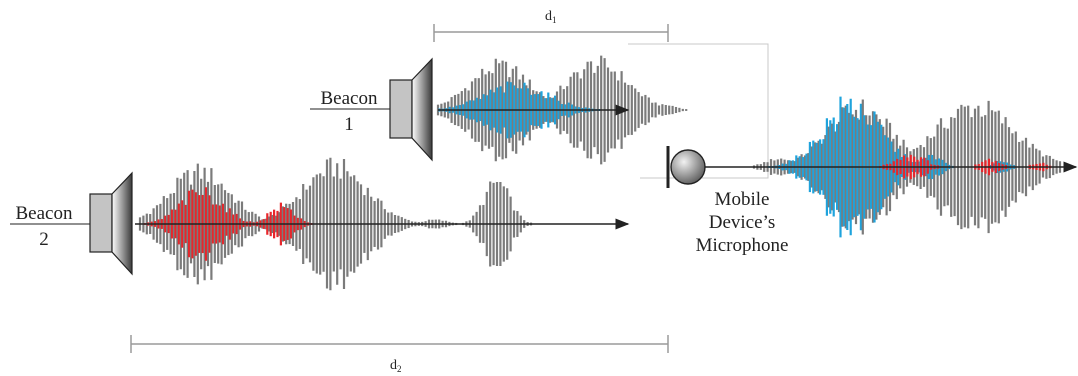  Describe the element at coordinates (551, 33) in the screenshot. I see `distance-d1-bracket` at that location.